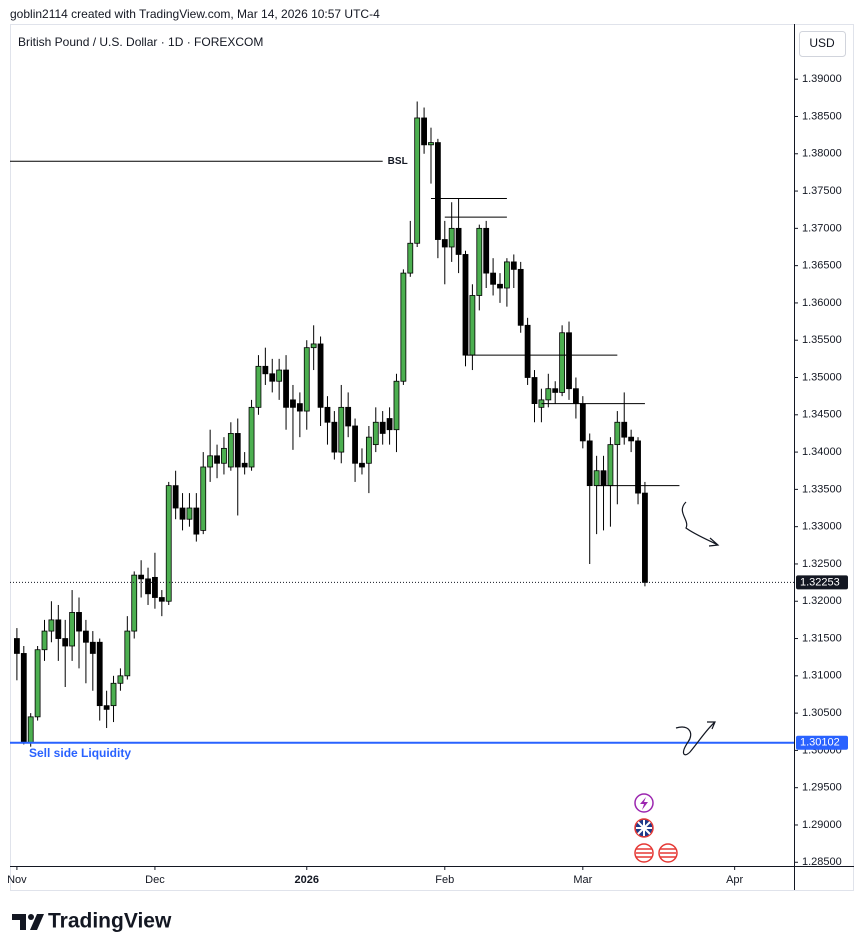  What do you see at coordinates (822, 527) in the screenshot?
I see `y-tick-label: 1.33000` at bounding box center [822, 527].